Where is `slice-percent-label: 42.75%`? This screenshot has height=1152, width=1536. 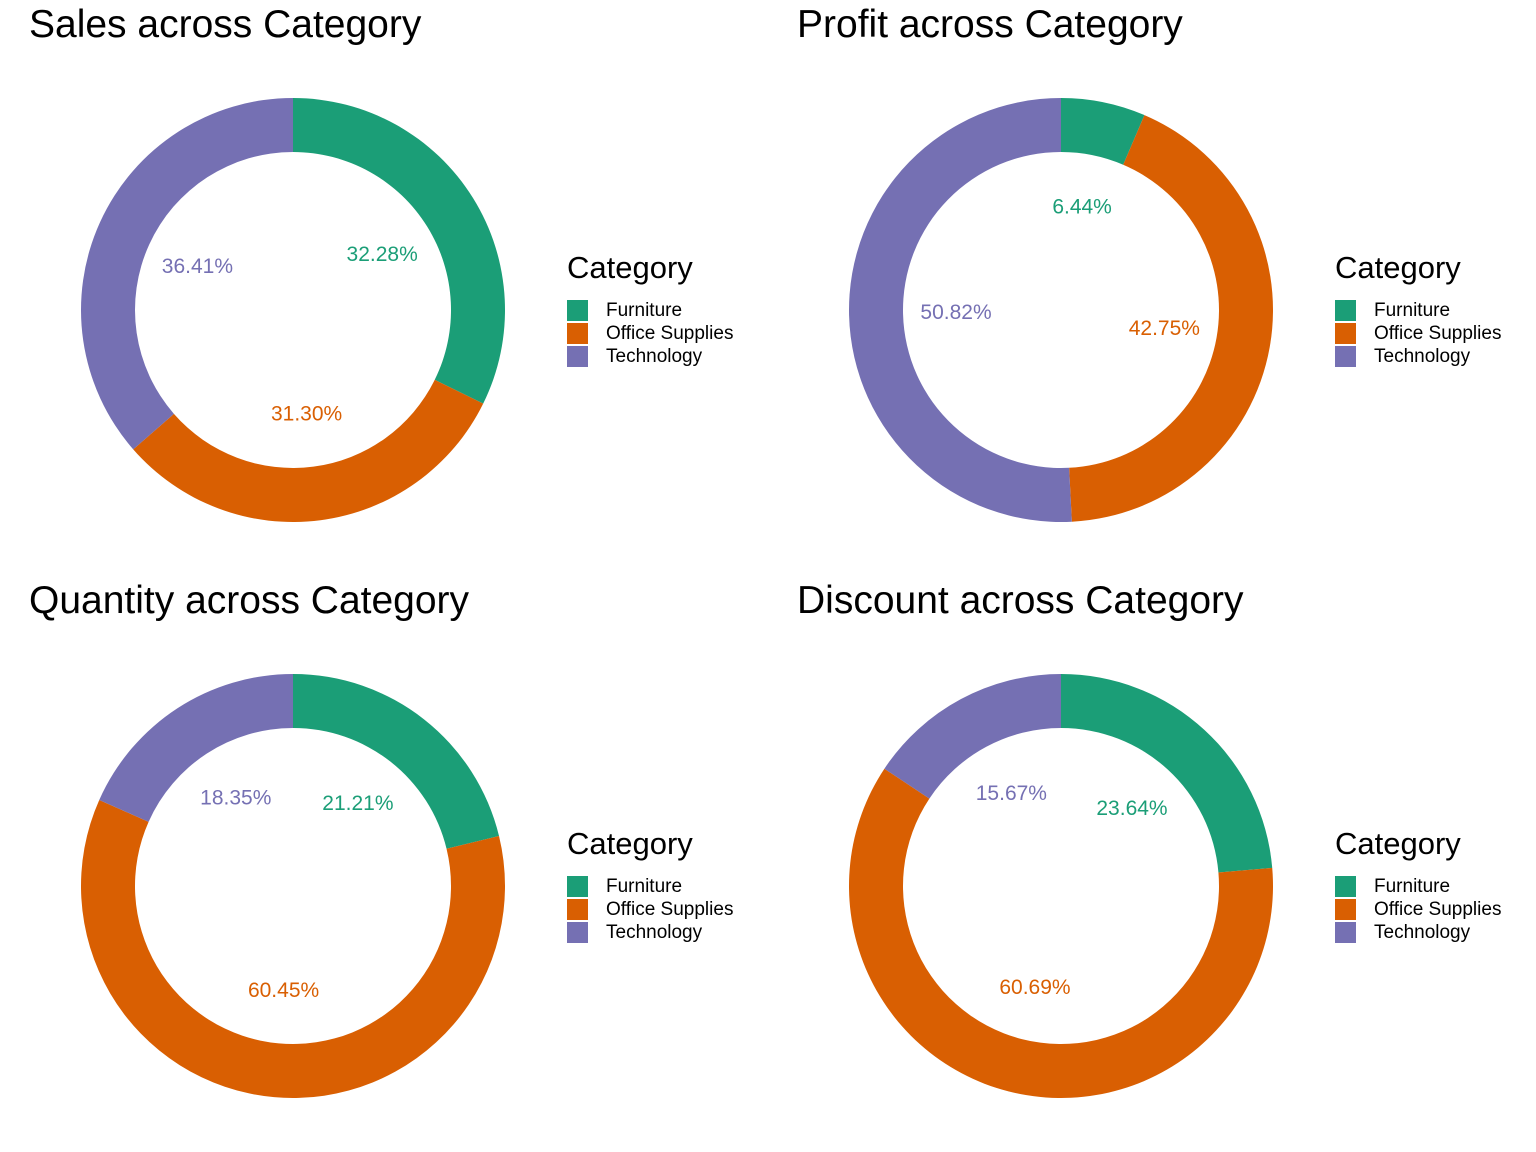 slice-percent-label: 42.75% is located at coordinates (1164, 328).